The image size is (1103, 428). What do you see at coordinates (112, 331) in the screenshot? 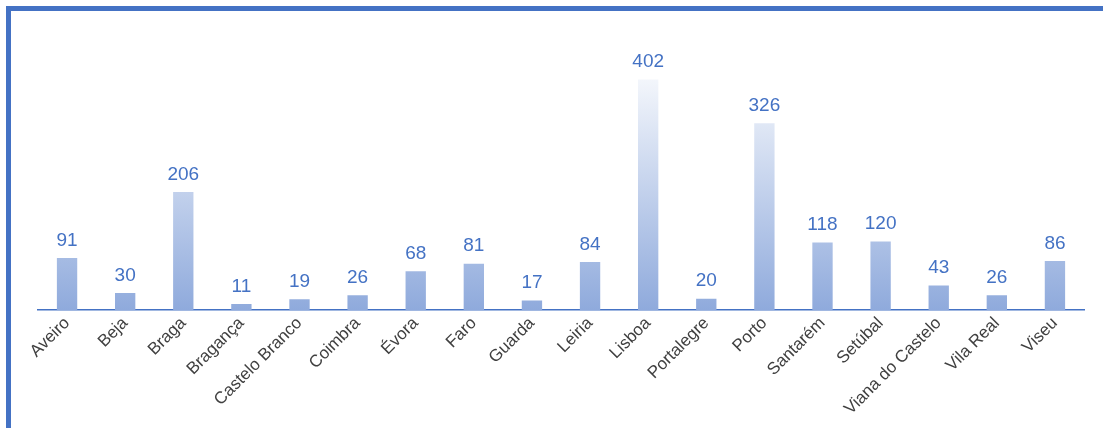
I see `x-tick-label: Beja` at bounding box center [112, 331].